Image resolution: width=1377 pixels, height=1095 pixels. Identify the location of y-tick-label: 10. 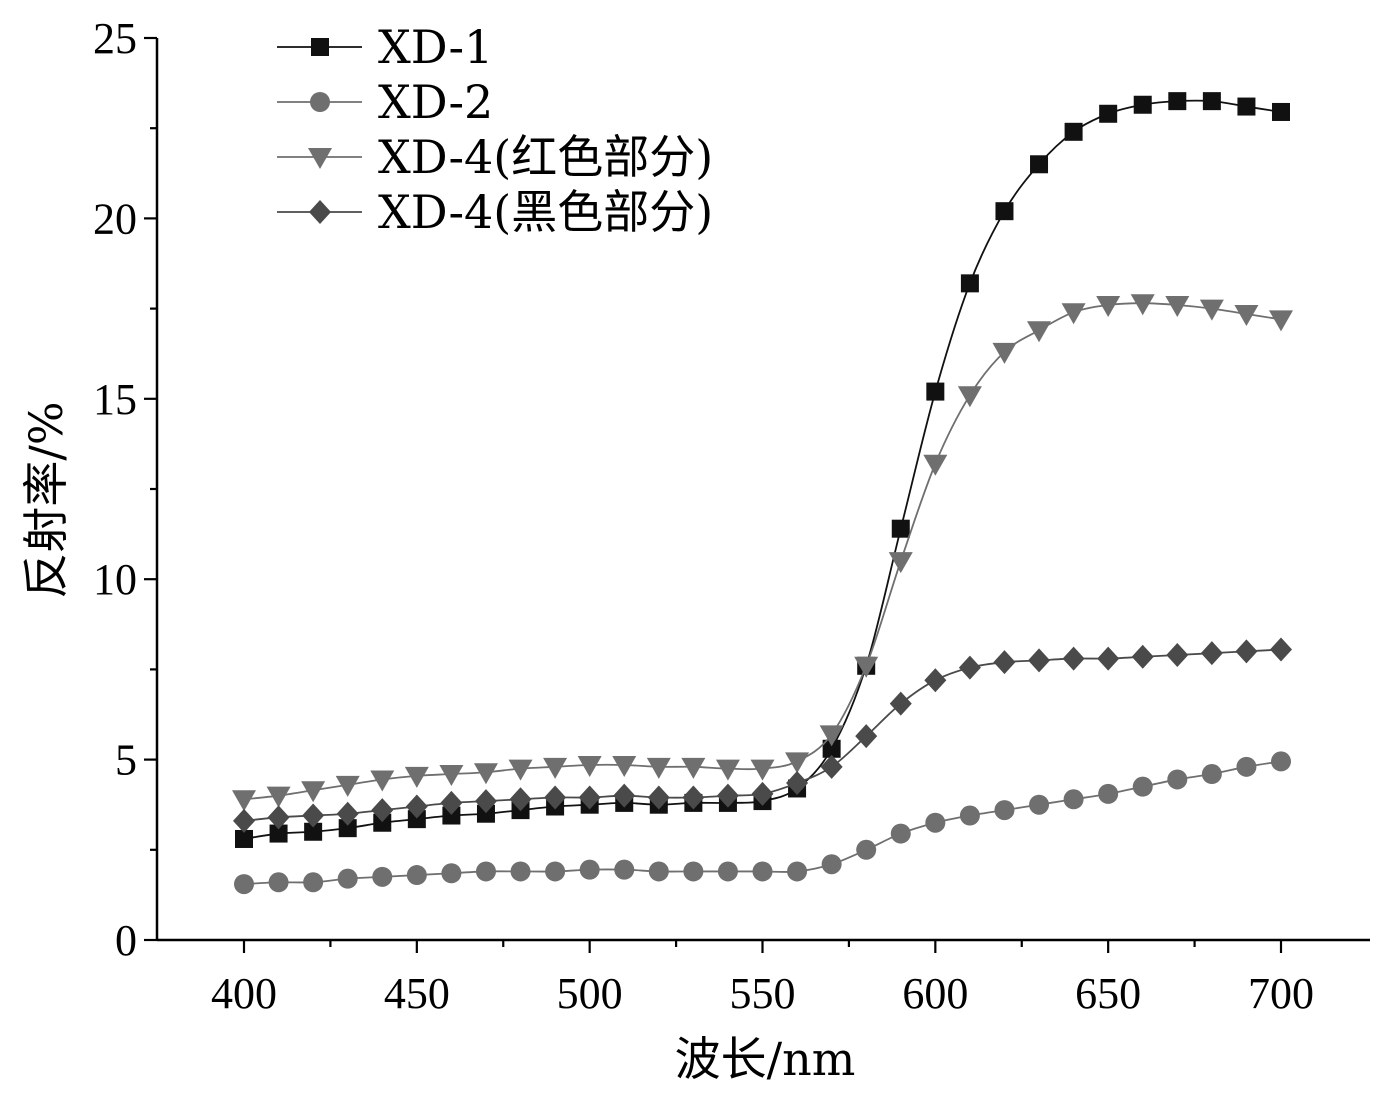
(115, 579).